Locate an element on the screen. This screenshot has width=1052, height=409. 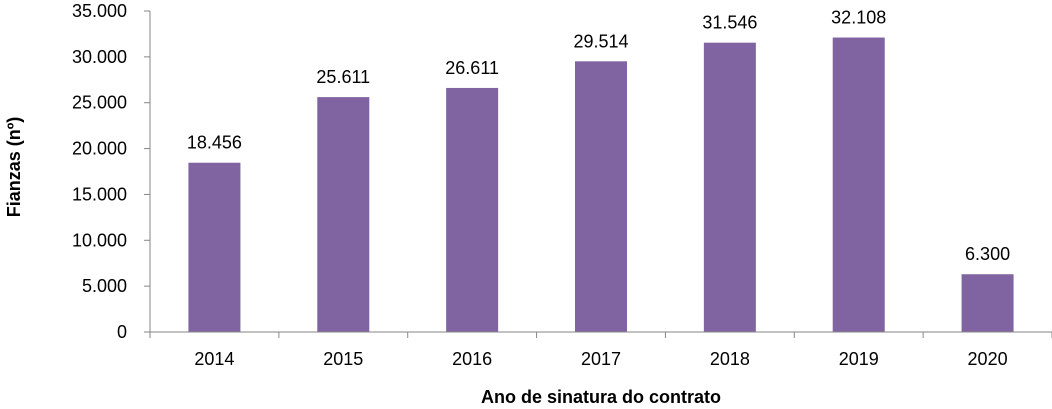
bar-2014 is located at coordinates (214, 247).